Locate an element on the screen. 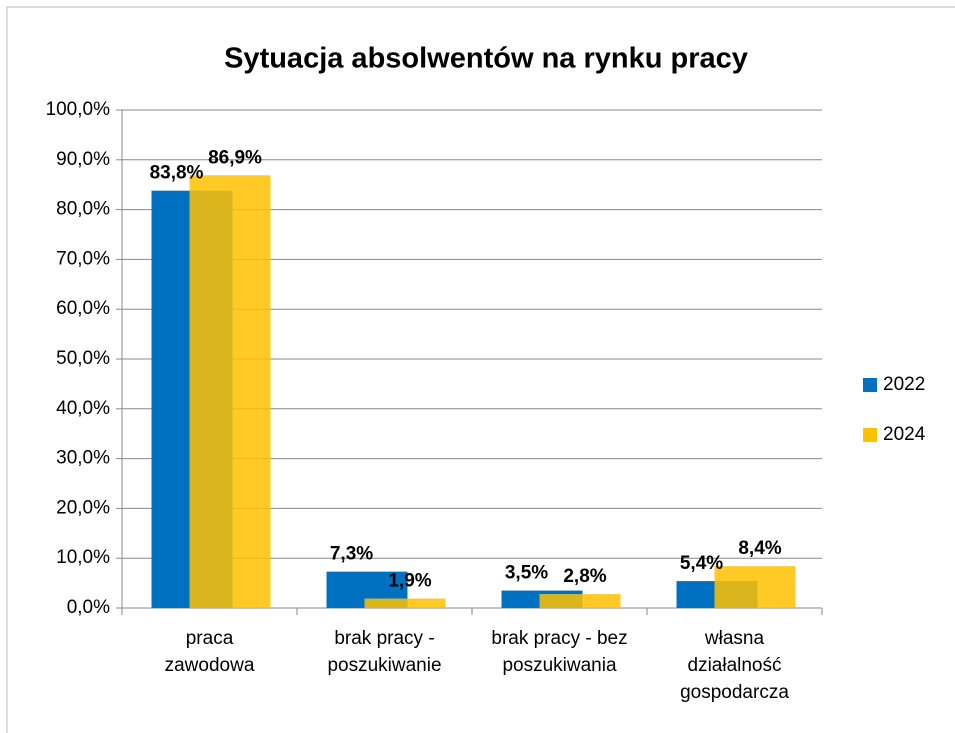 This screenshot has width=955, height=733. value-label: 83,8% is located at coordinates (177, 173).